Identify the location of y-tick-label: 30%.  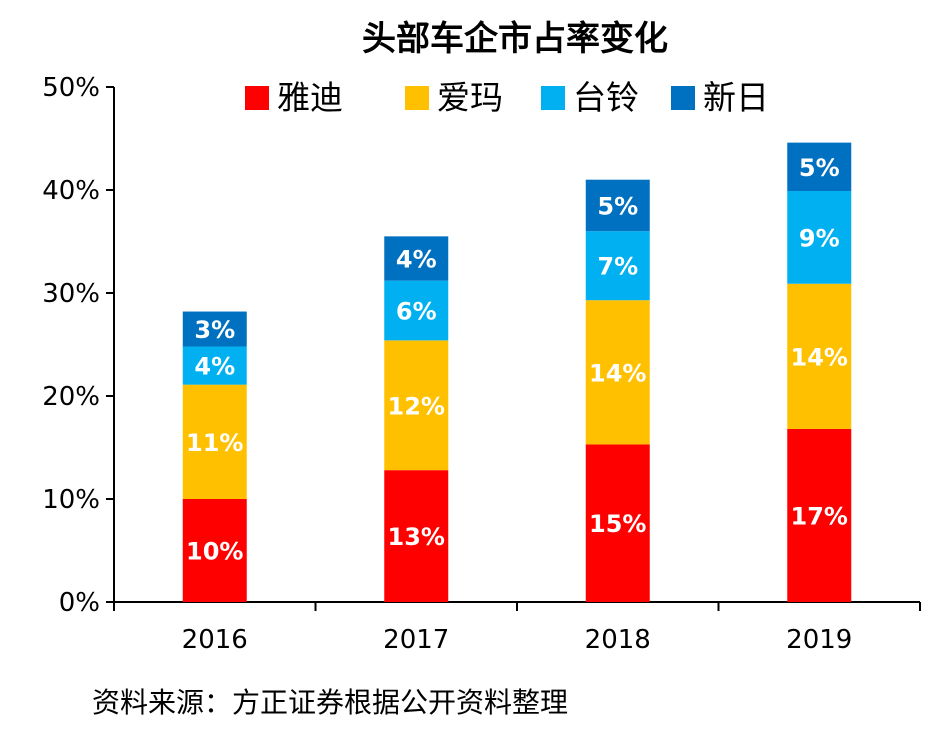
(71, 294).